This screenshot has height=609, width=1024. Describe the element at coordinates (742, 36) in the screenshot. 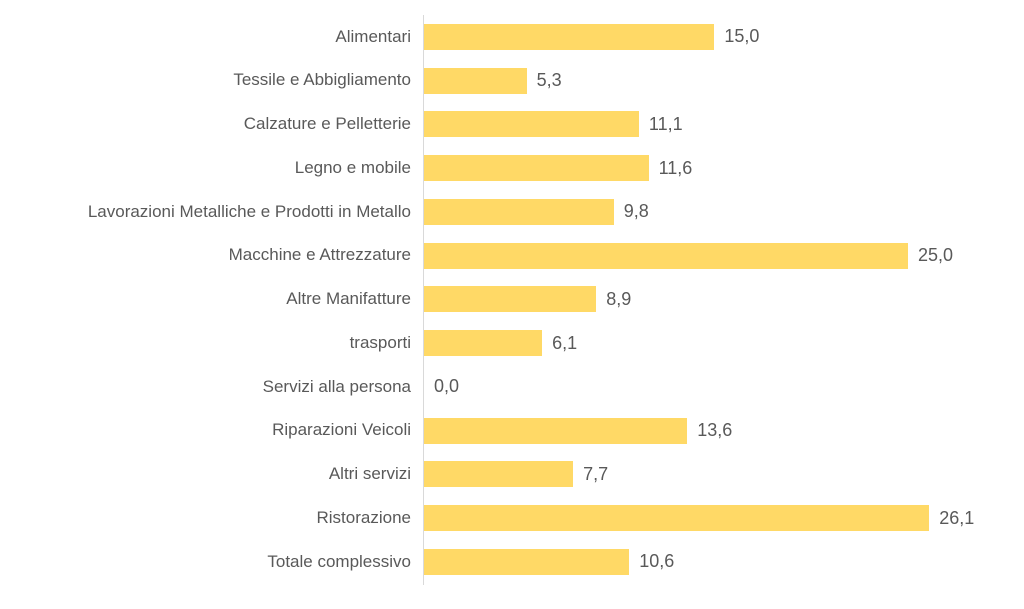

I see `value-label: 15,0` at that location.